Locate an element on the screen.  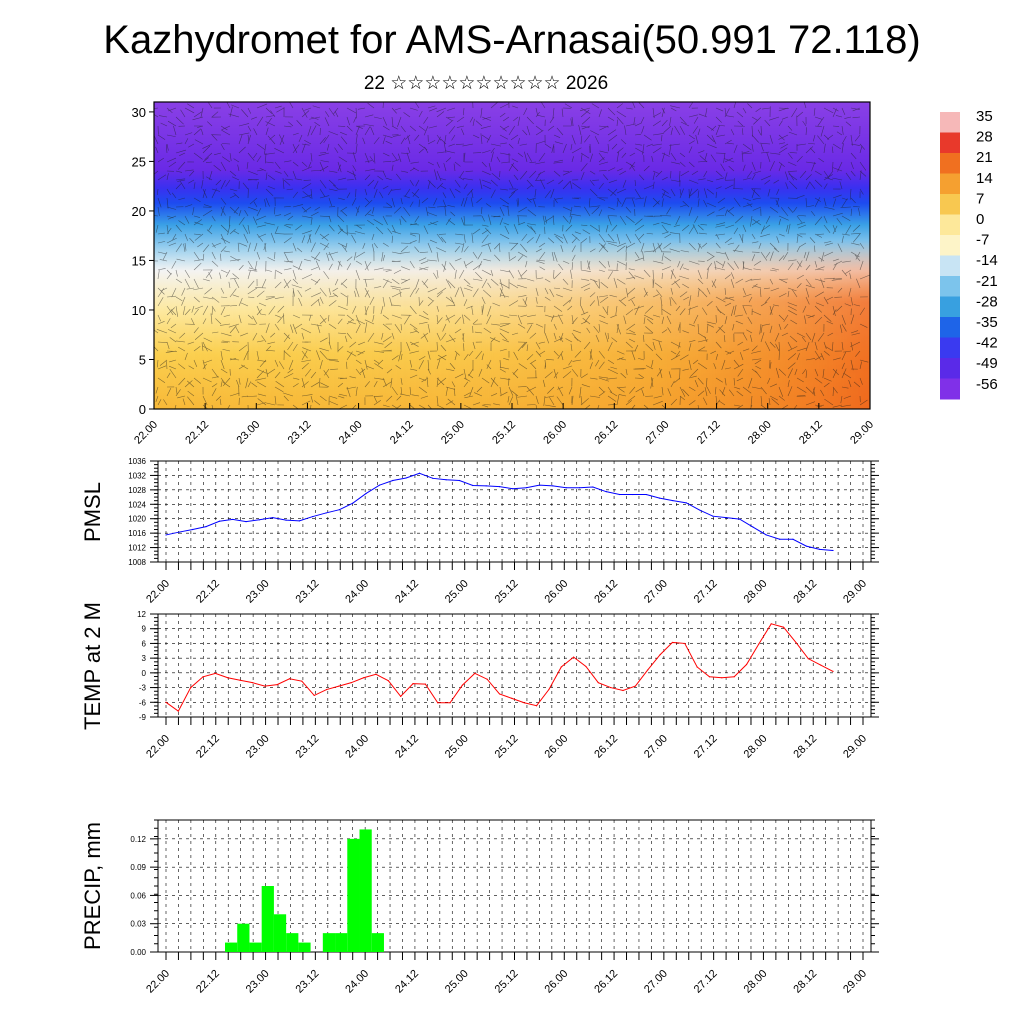
x-tick-label: 22.00 is located at coordinates (158, 592).